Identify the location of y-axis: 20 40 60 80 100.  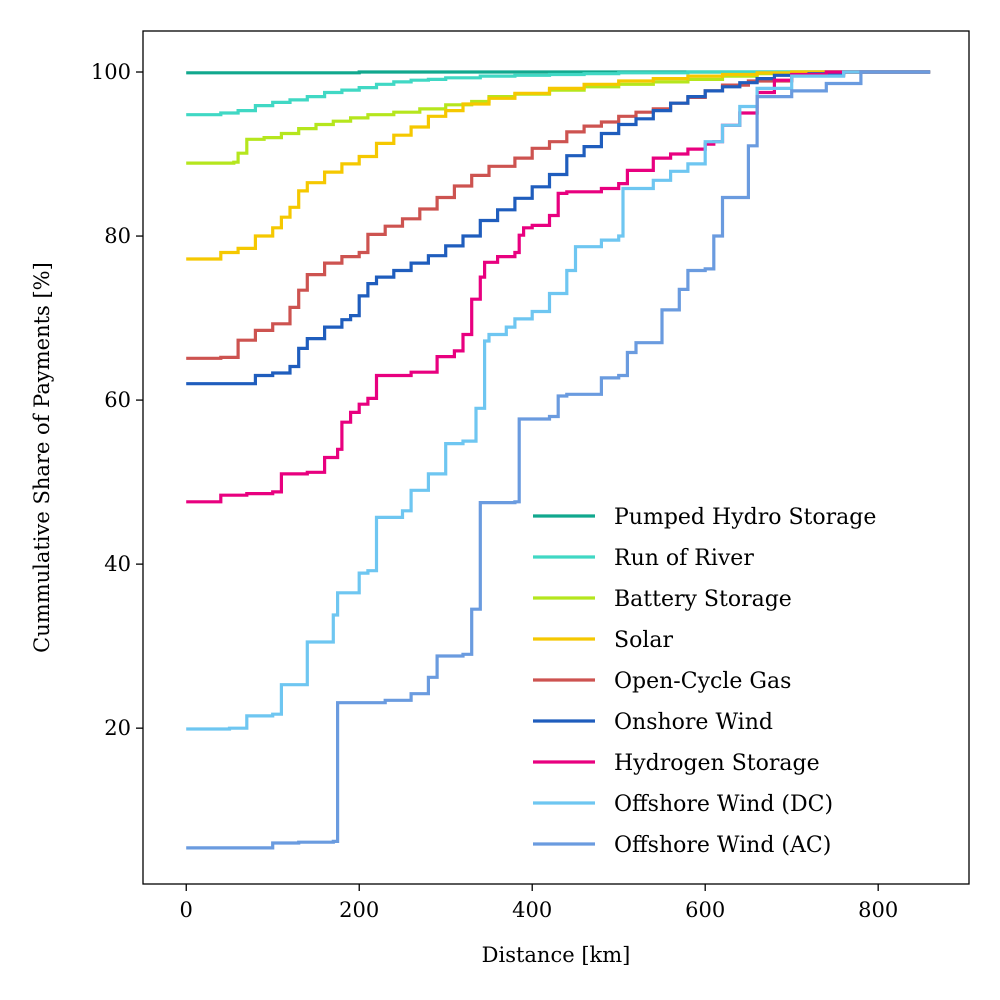
(117, 400).